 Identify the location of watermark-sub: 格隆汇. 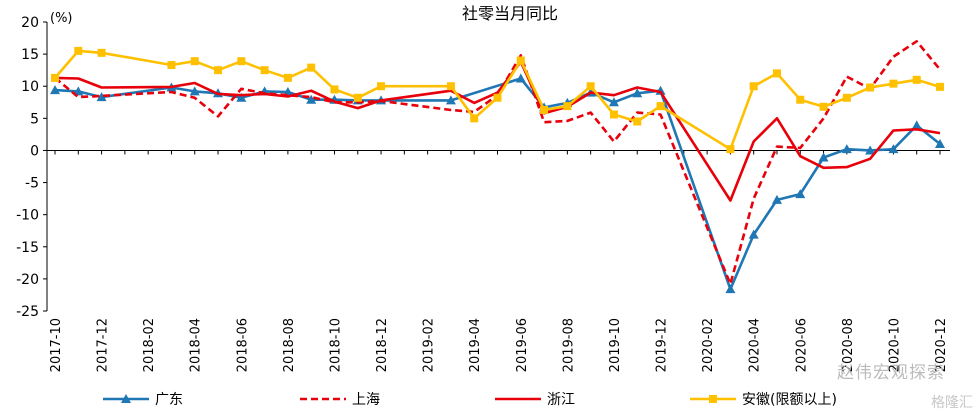
(952, 403).